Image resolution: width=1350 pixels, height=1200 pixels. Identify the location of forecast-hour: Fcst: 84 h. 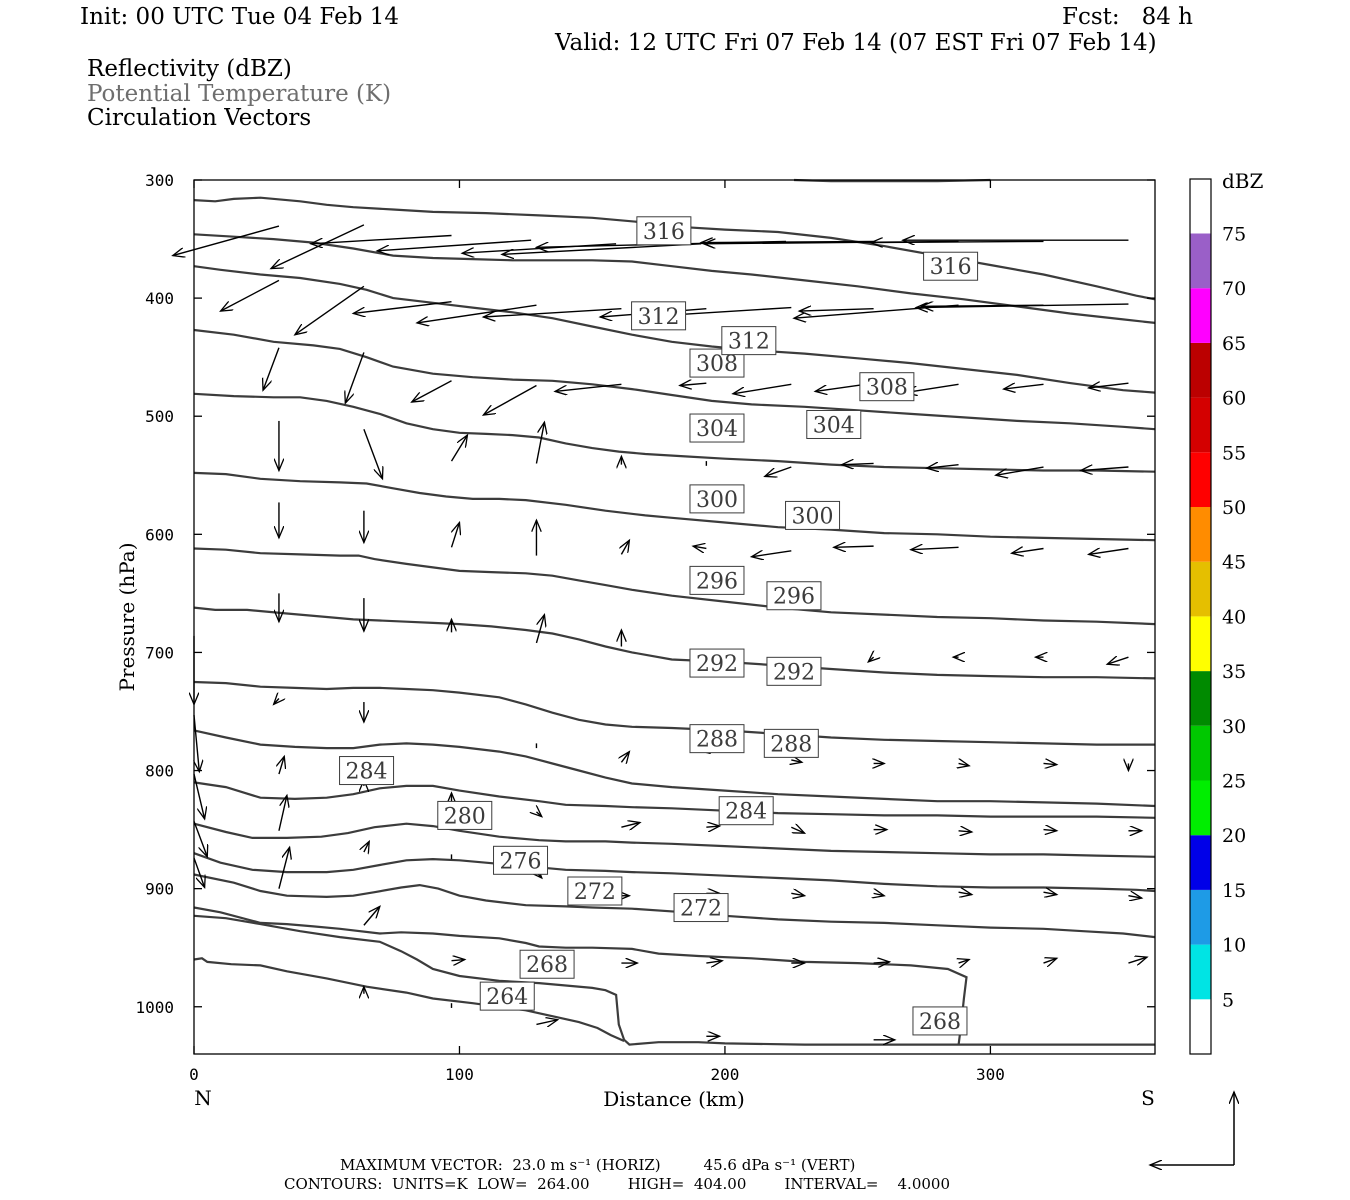
(1127, 17).